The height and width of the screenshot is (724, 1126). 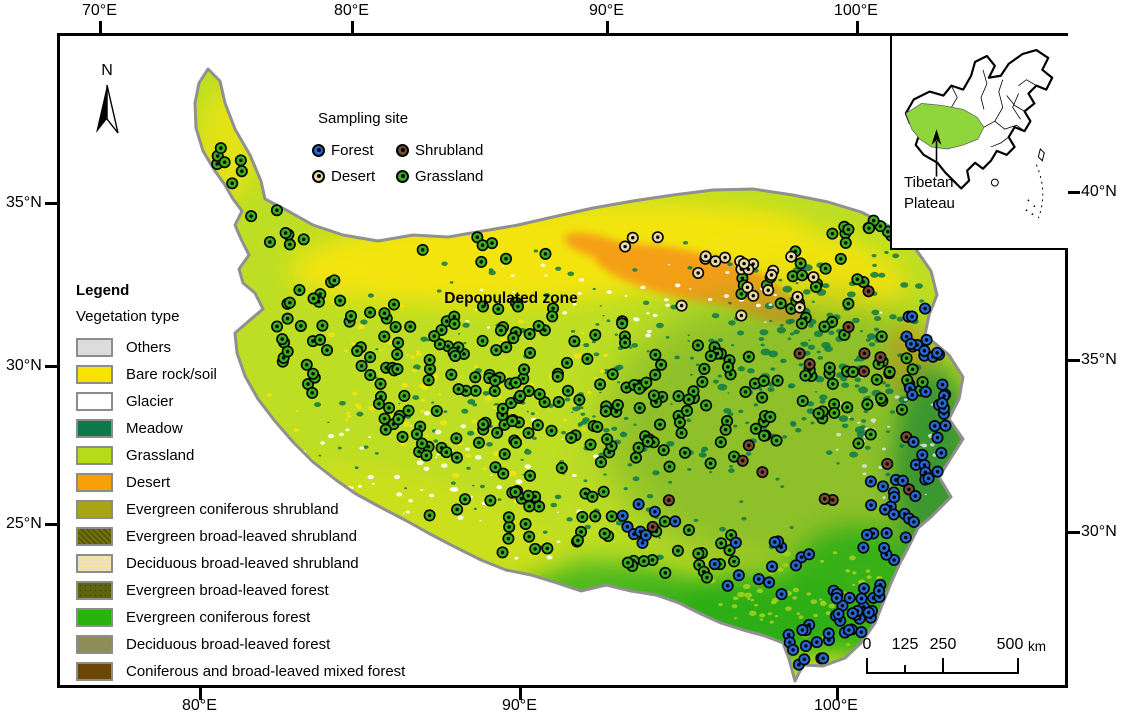 I want to click on china-map, so click(x=979, y=133).